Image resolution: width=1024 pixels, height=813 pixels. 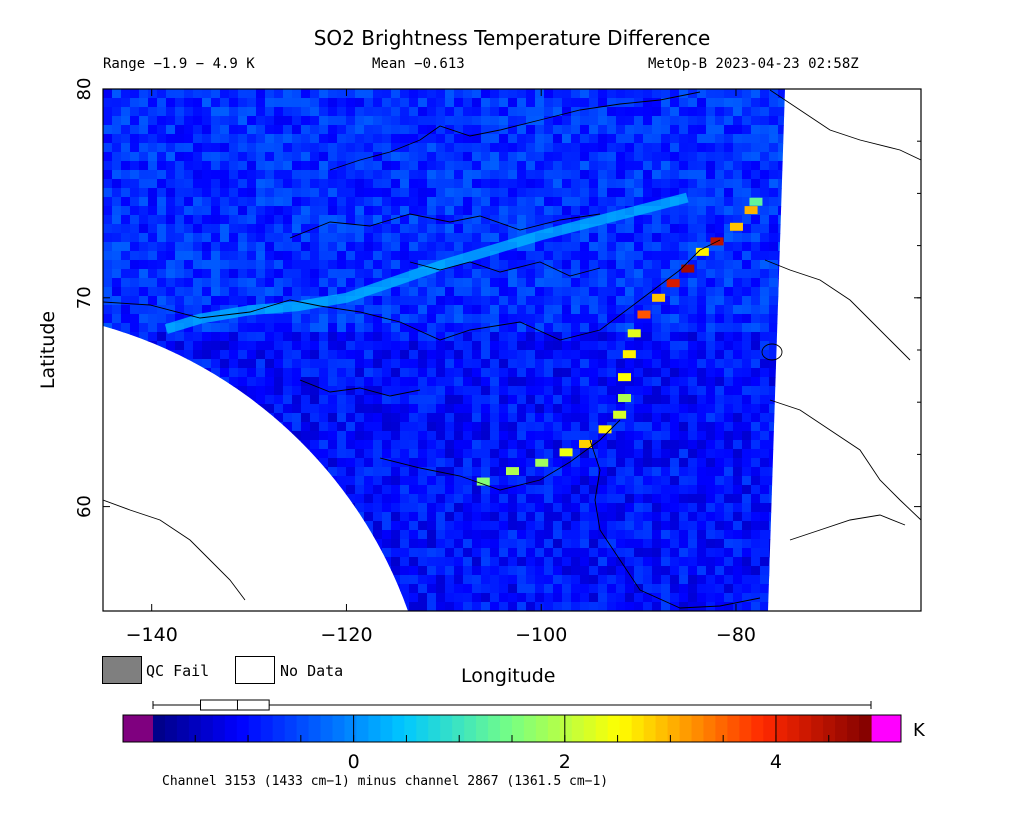 I want to click on y-axis-label: Latitude, so click(x=48, y=350).